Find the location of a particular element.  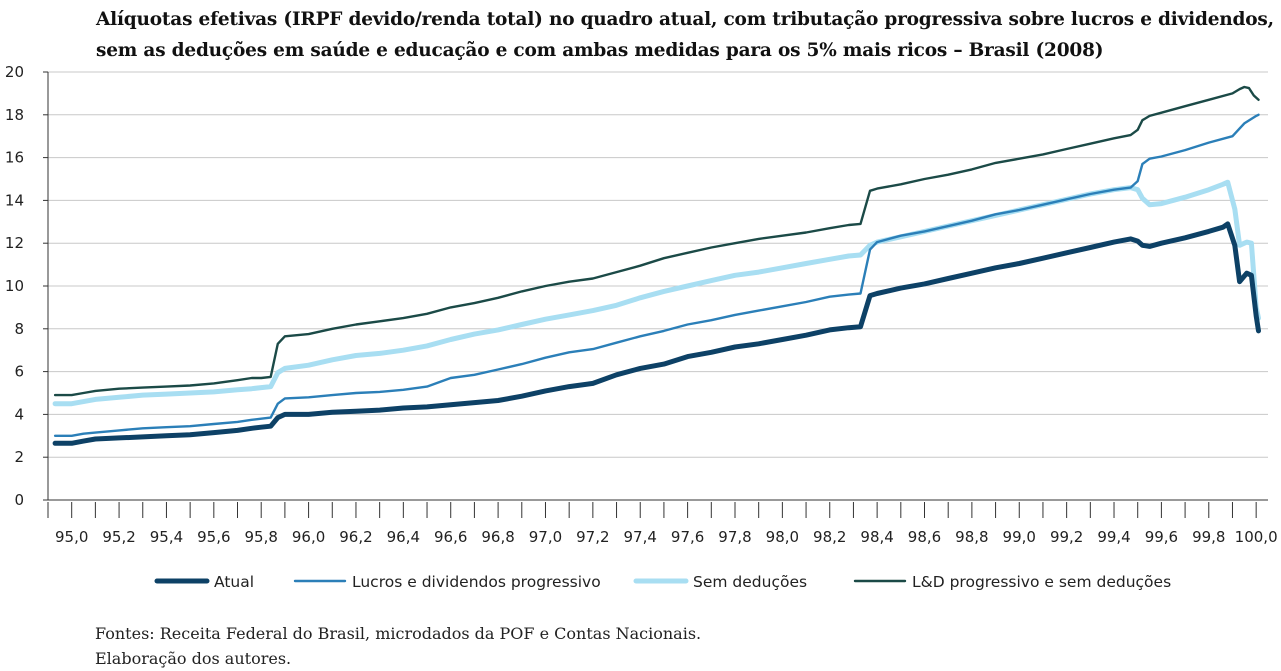

source-line-2: Elaboração dos autores. is located at coordinates (193, 658).